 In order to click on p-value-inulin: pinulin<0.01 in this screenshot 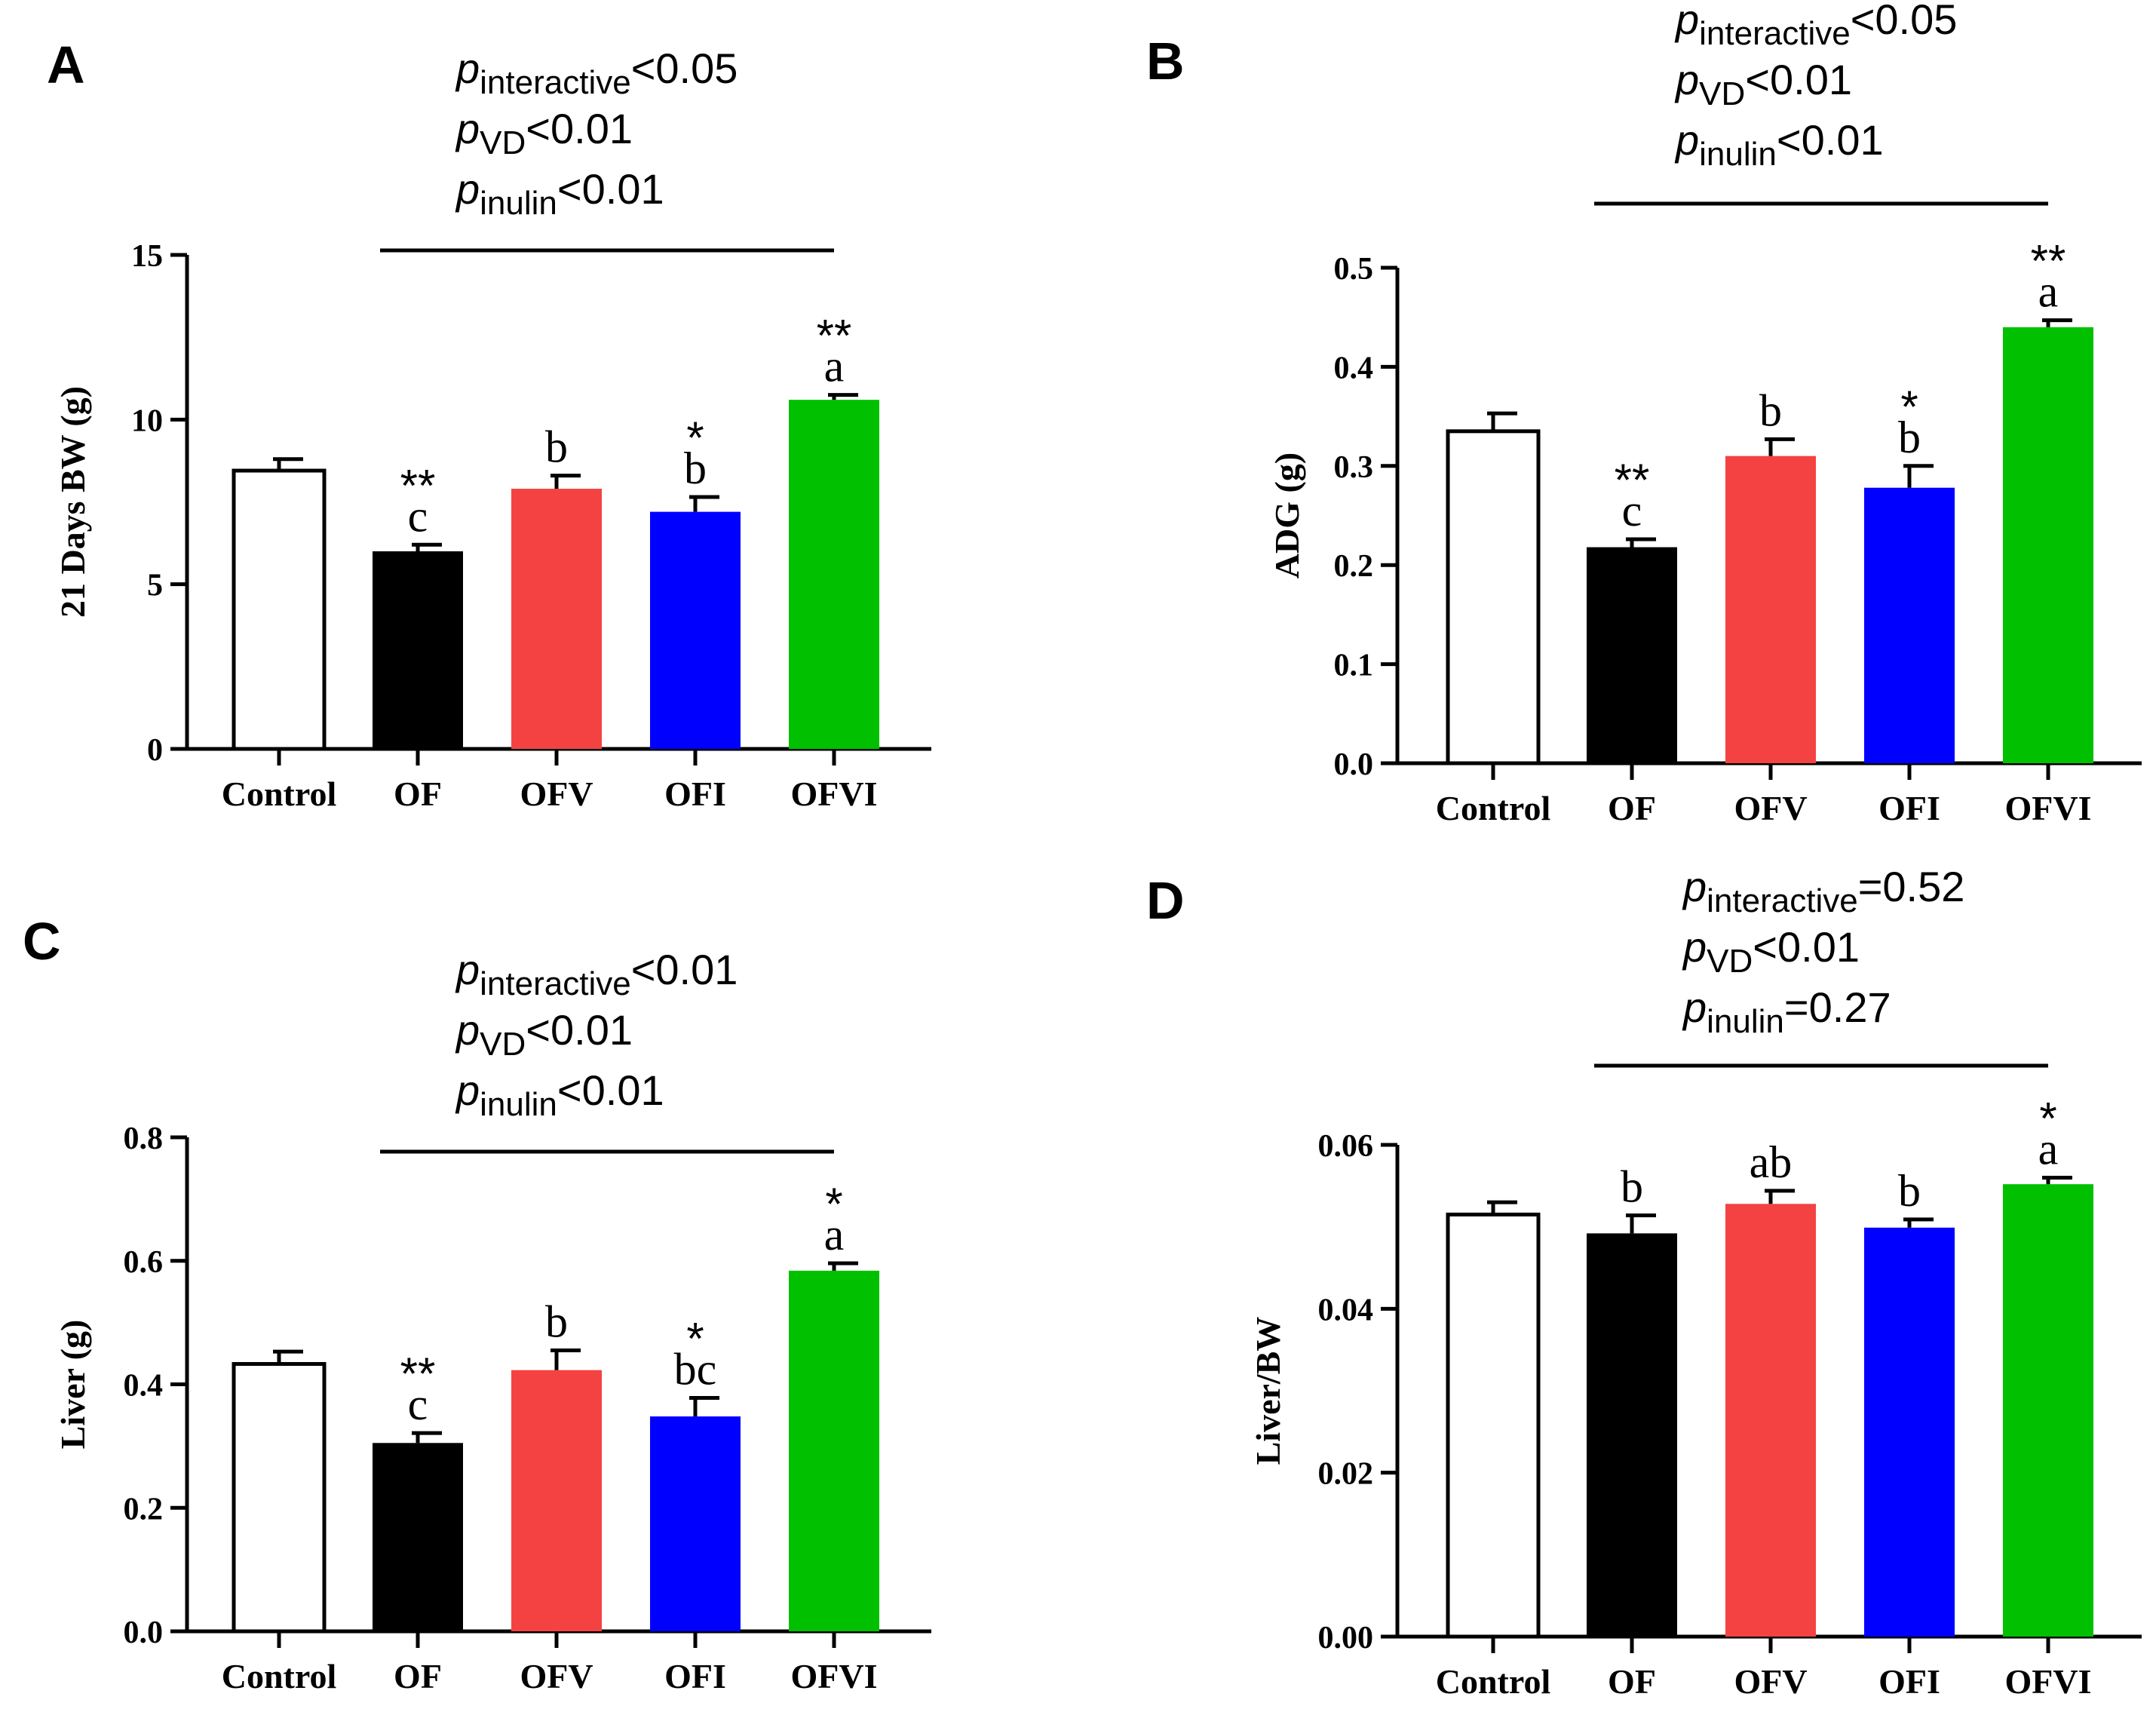, I will do `click(1779, 144)`.